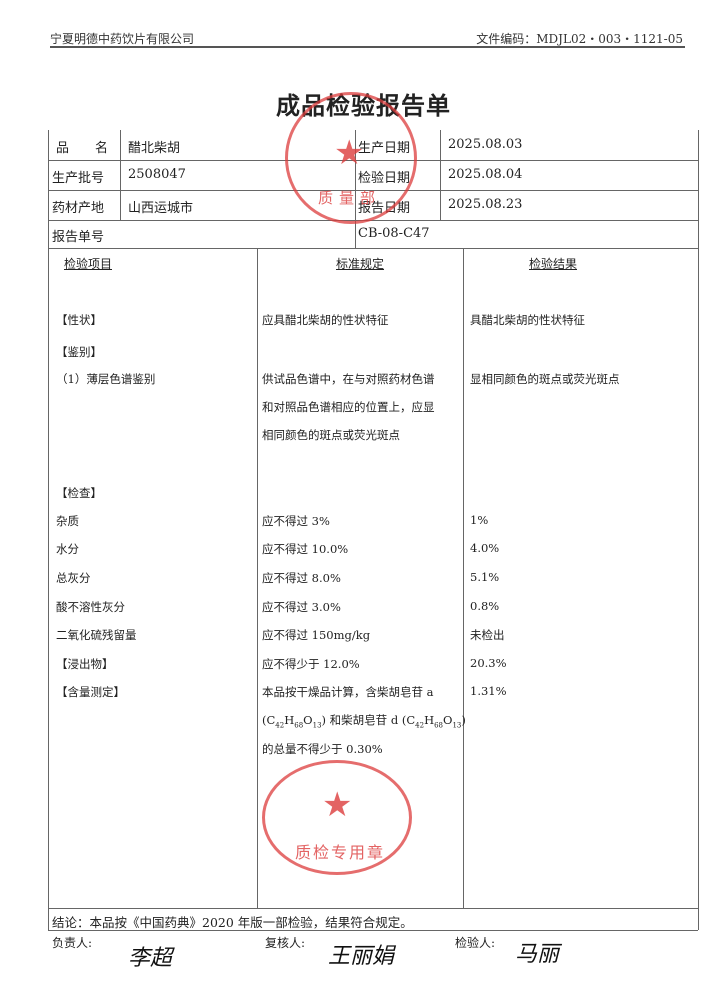 The width and height of the screenshot is (727, 1000). I want to click on header-divider, so click(367, 47).